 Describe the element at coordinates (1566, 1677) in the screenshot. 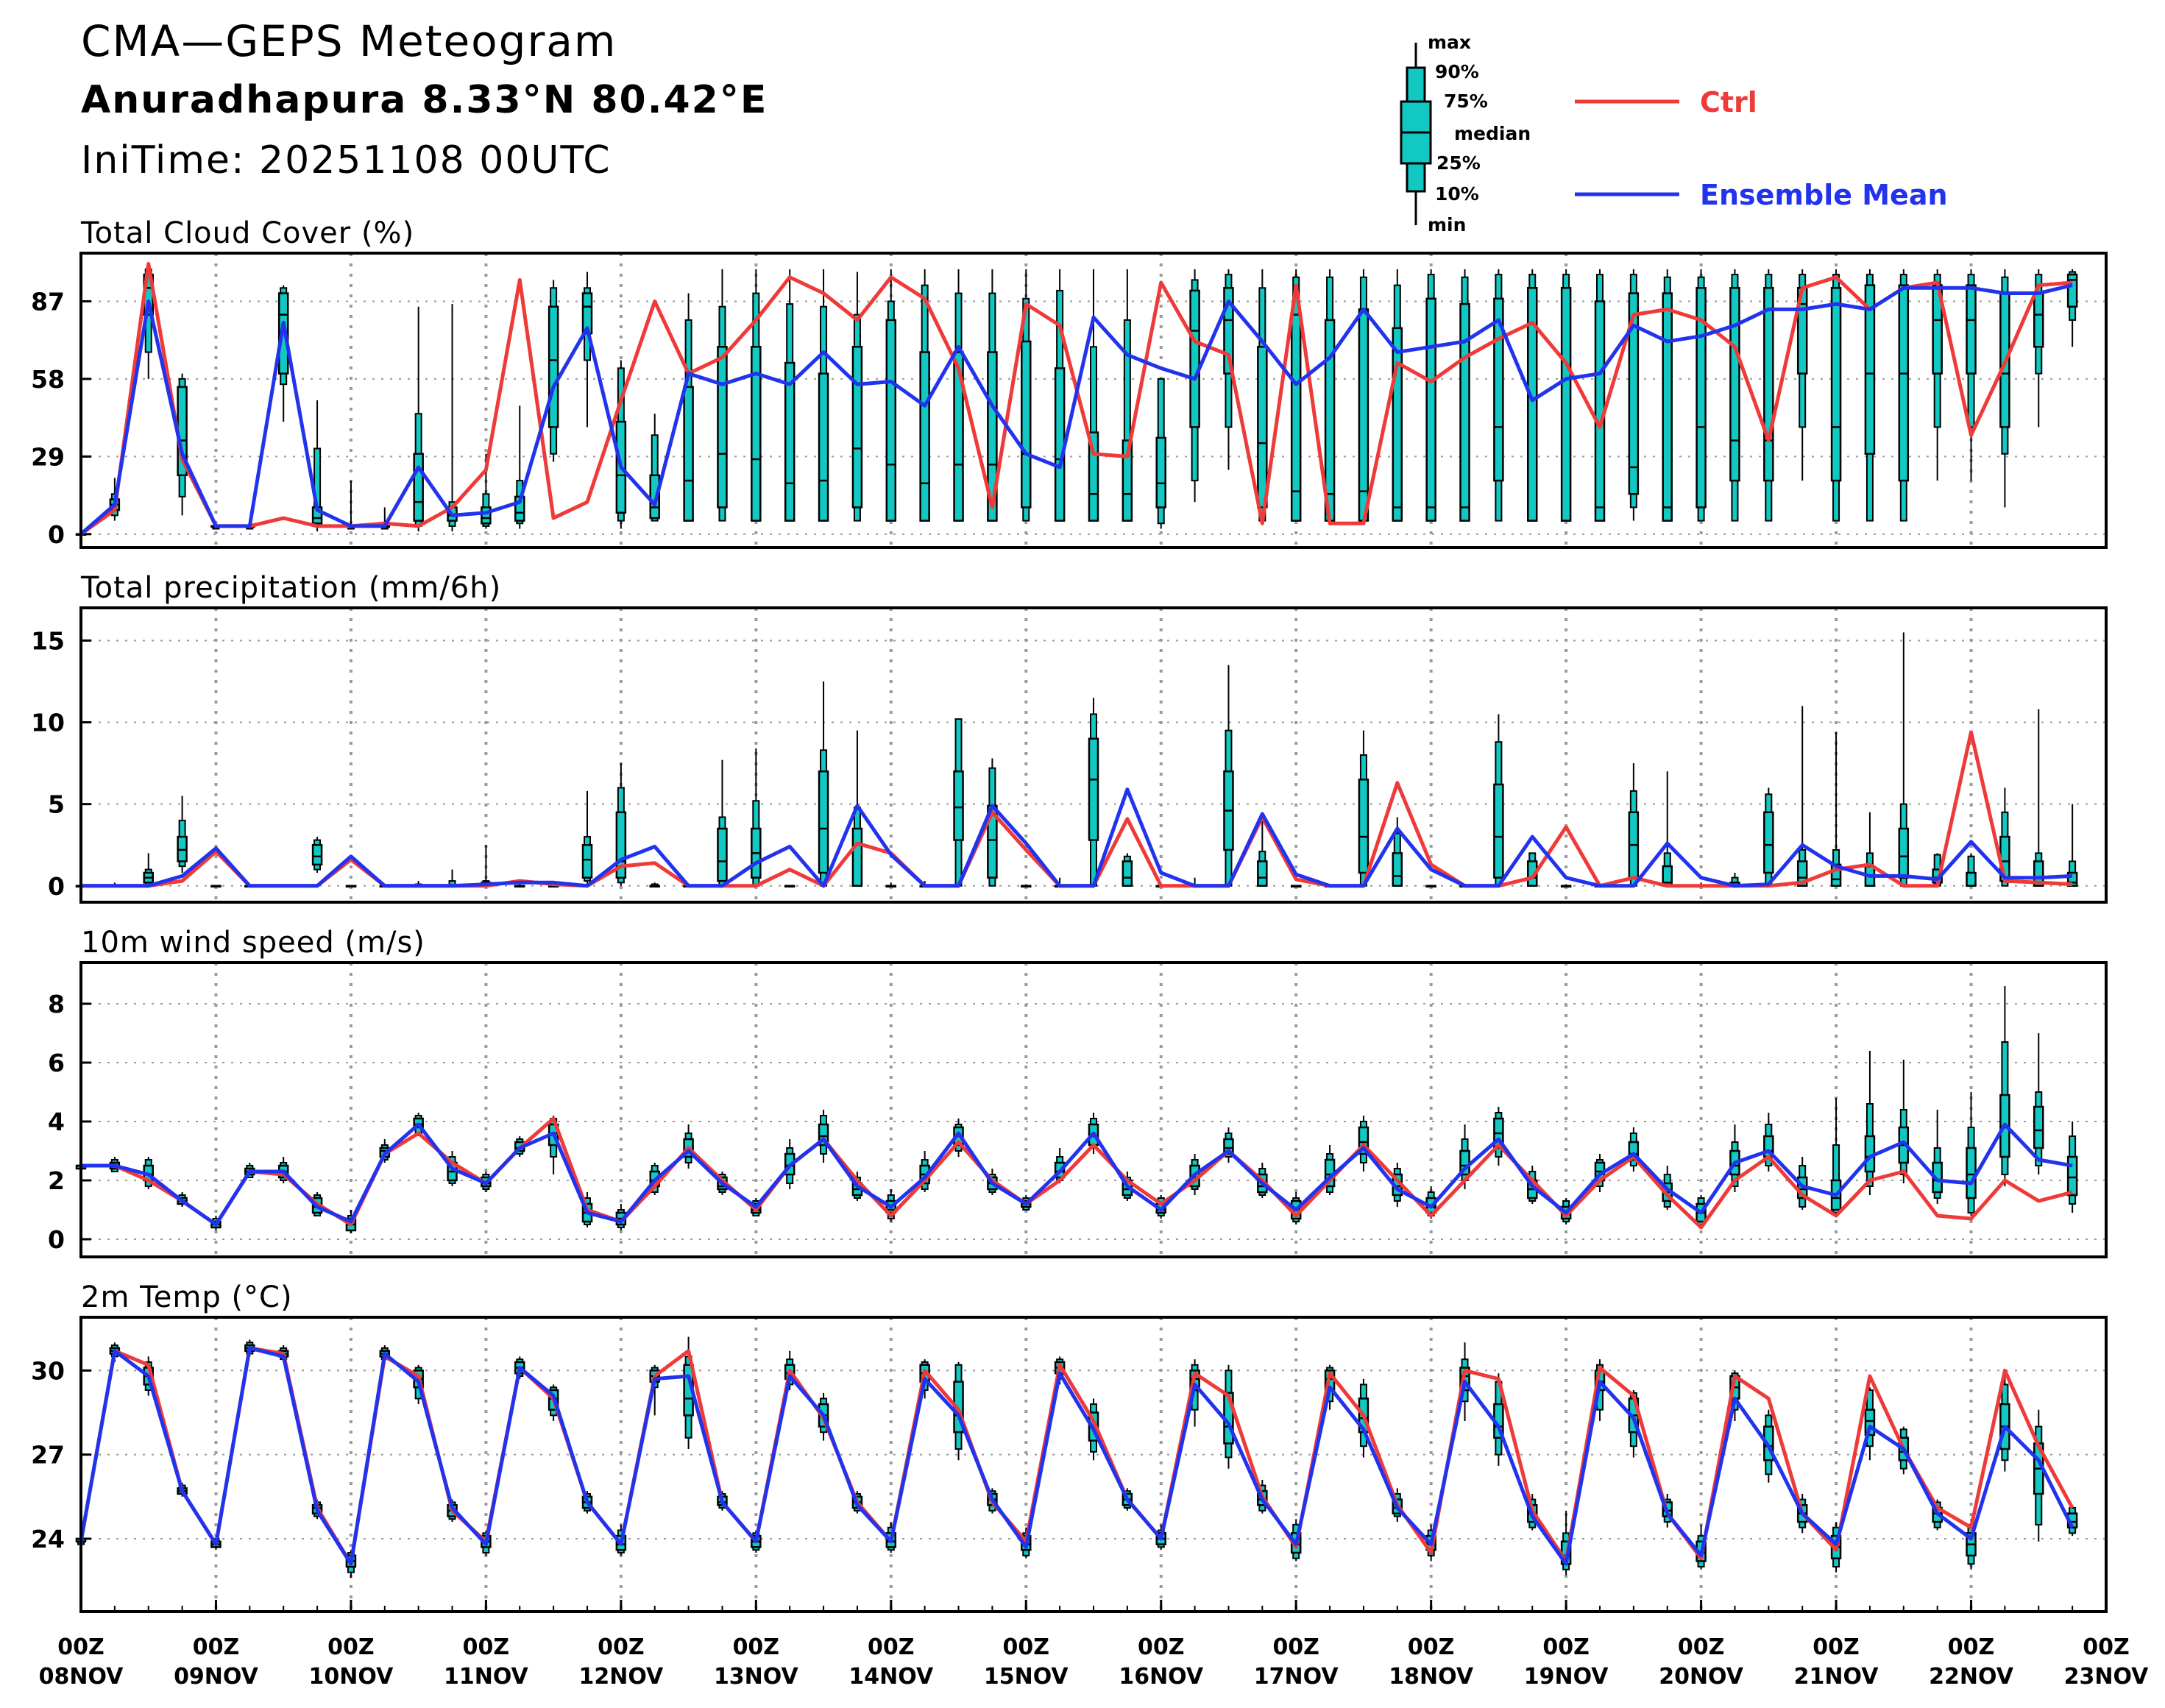

I see `x-tick-date: 19NOV` at that location.